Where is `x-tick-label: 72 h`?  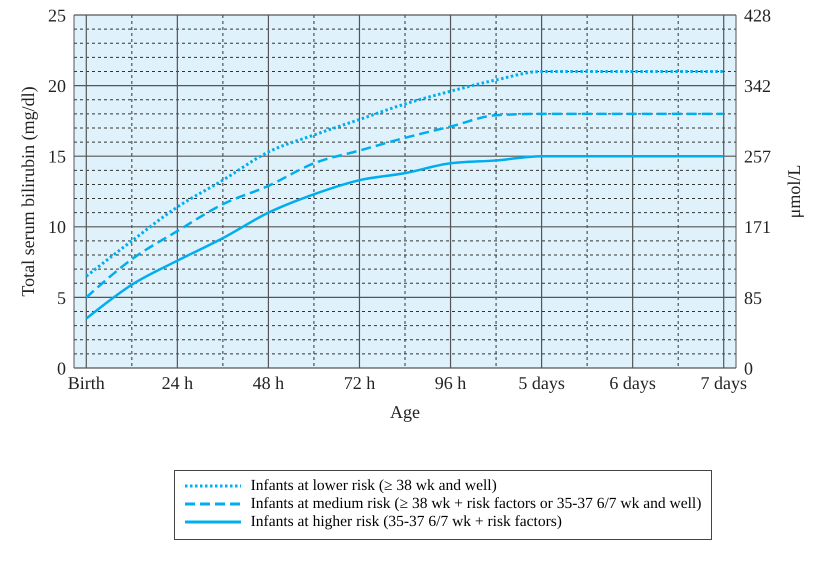 x-tick-label: 72 h is located at coordinates (360, 382).